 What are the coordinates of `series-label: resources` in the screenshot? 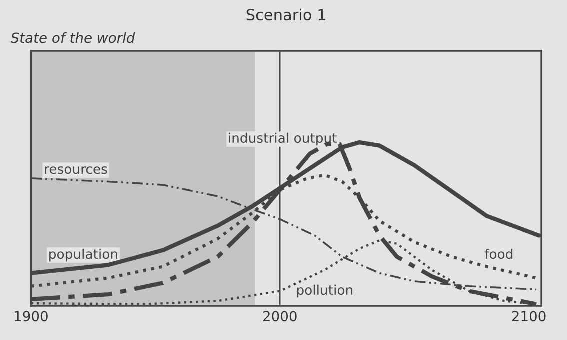 It's located at (76, 170).